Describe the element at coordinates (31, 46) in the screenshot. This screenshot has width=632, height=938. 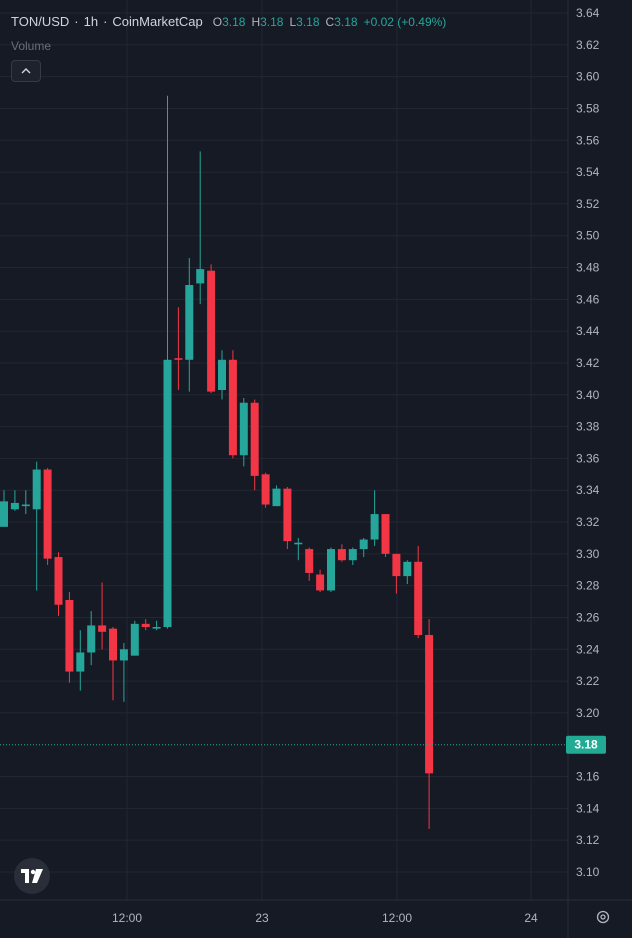
I see `volume-label: Volume` at that location.